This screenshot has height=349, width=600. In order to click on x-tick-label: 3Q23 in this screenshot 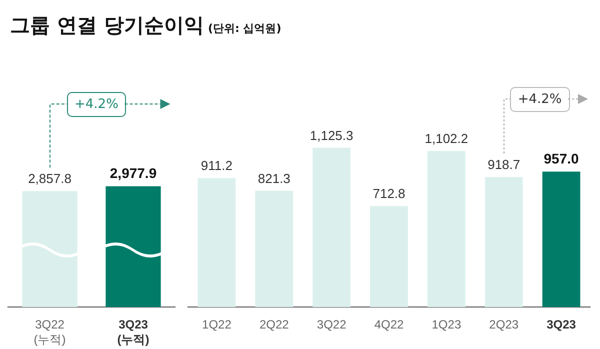, I will do `click(561, 325)`.